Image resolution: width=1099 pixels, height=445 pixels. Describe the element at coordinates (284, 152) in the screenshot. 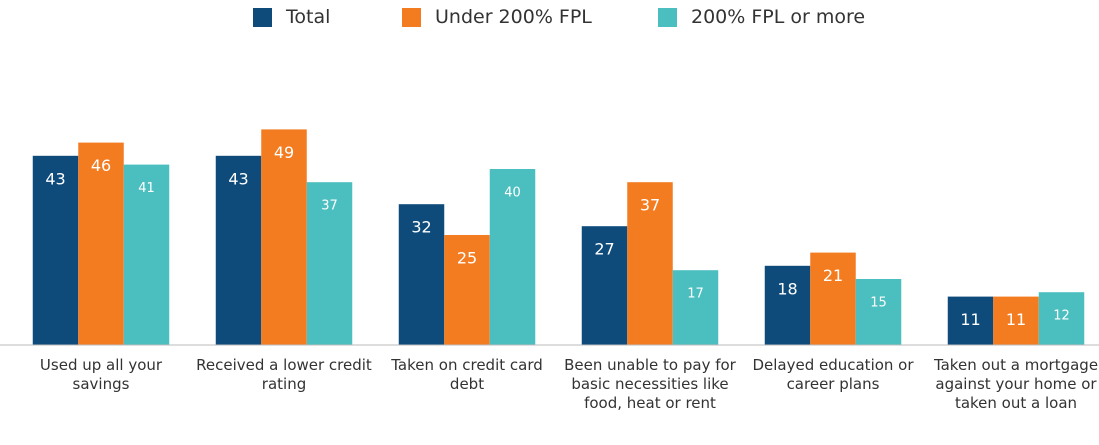

I see `data-label: 49` at that location.